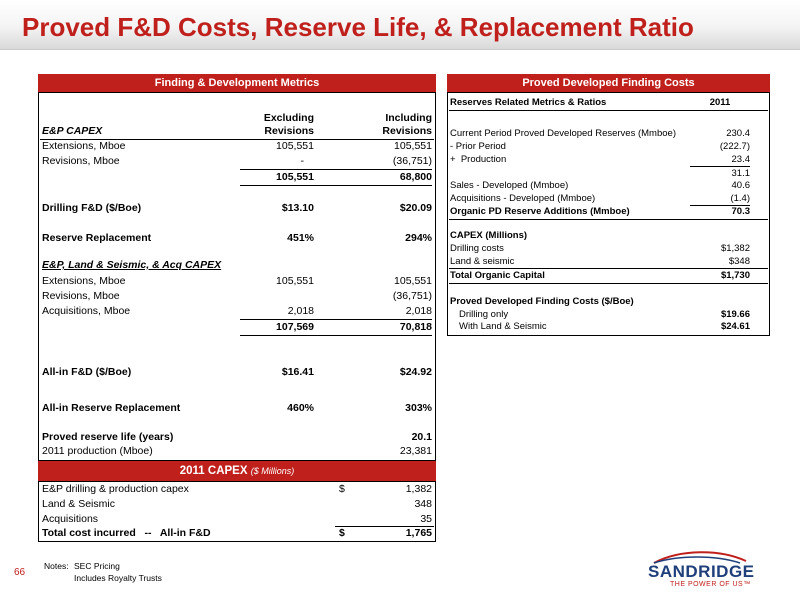  What do you see at coordinates (735, 326) in the screenshot?
I see `rr-wls-value: $24.61` at bounding box center [735, 326].